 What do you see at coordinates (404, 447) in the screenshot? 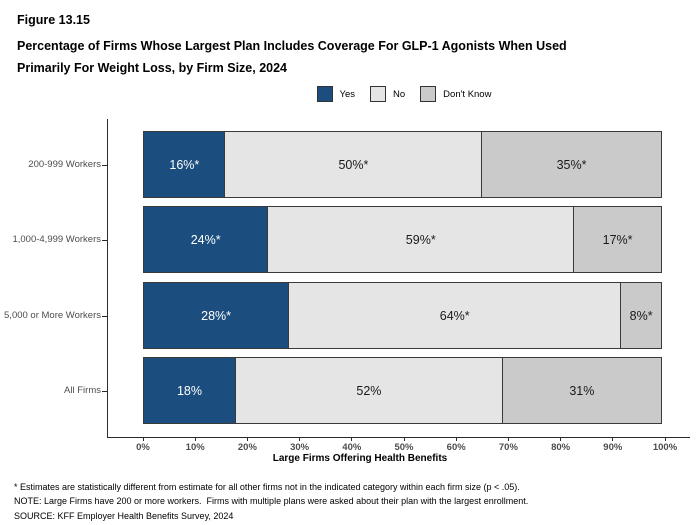
I see `x-axis-tick-label: 50%` at bounding box center [404, 447].